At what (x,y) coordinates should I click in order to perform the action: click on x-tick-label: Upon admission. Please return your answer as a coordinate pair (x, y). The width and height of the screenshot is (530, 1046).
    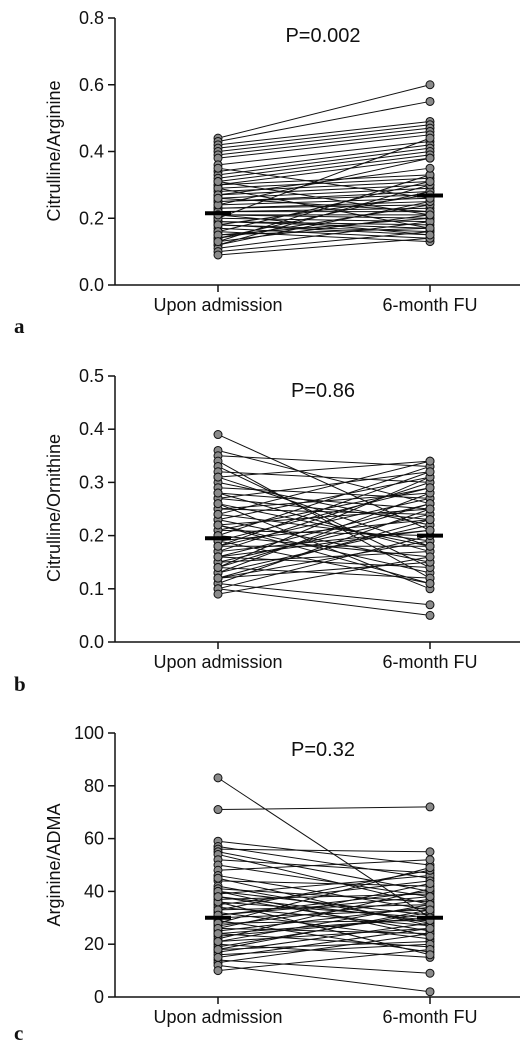
    Looking at the image, I should click on (217, 662).